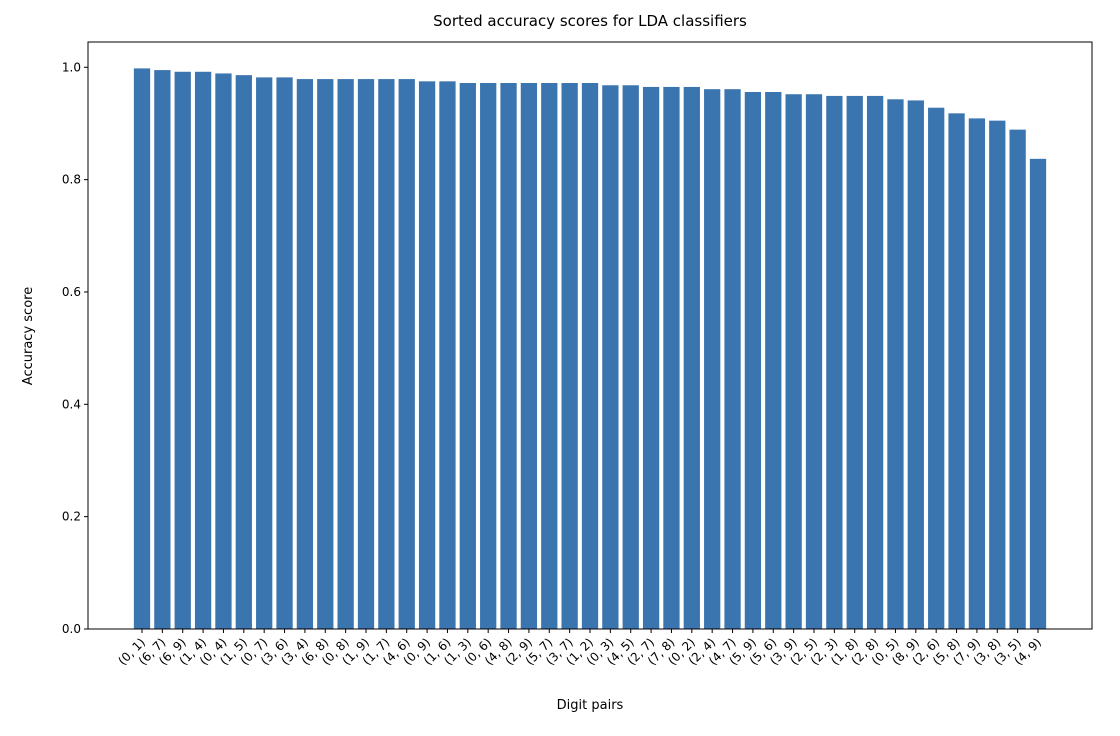 The width and height of the screenshot is (1120, 736). I want to click on y-tick-label: 0.4, so click(71, 404).